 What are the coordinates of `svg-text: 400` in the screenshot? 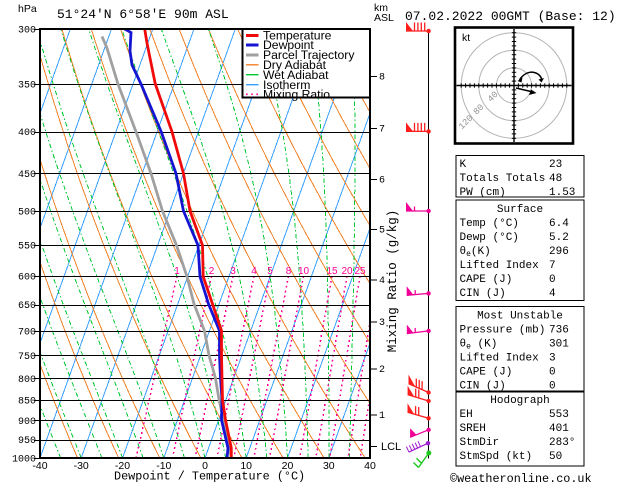 It's located at (27, 133).